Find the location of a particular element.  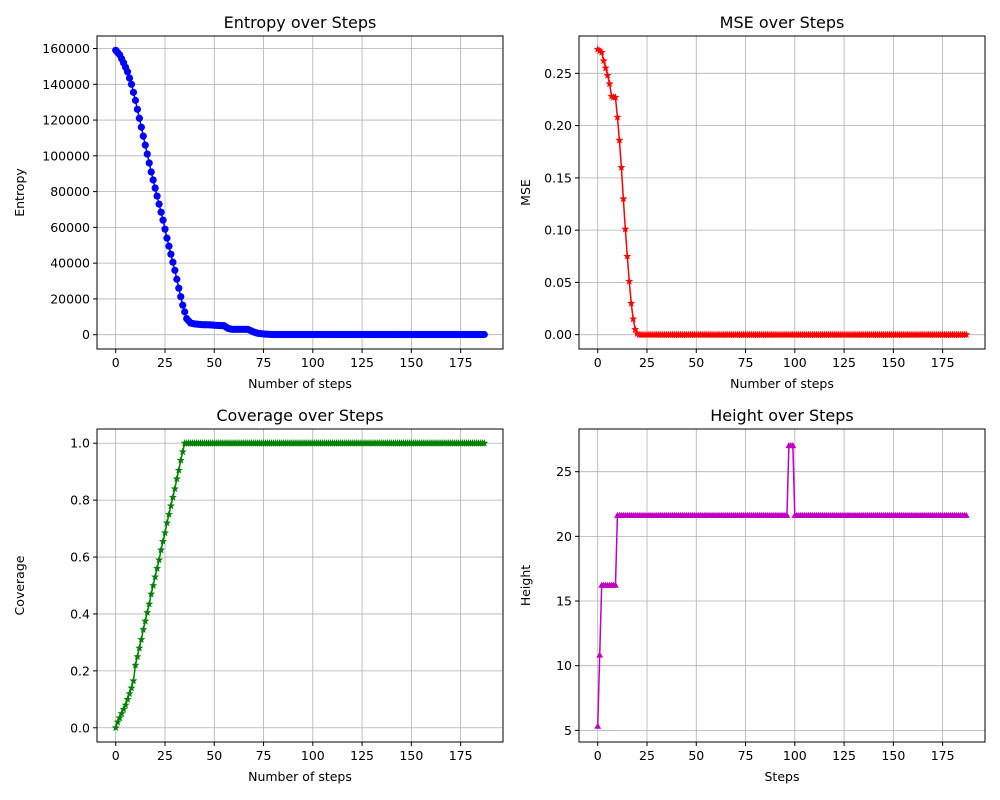

mse-chart-title: MSE over Steps is located at coordinates (782, 22).